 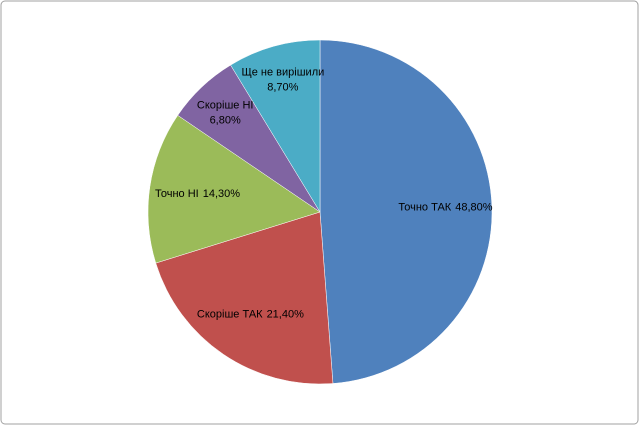 What do you see at coordinates (282, 79) in the screenshot?
I see `data-label: Ще не вирішили 8,70%` at bounding box center [282, 79].